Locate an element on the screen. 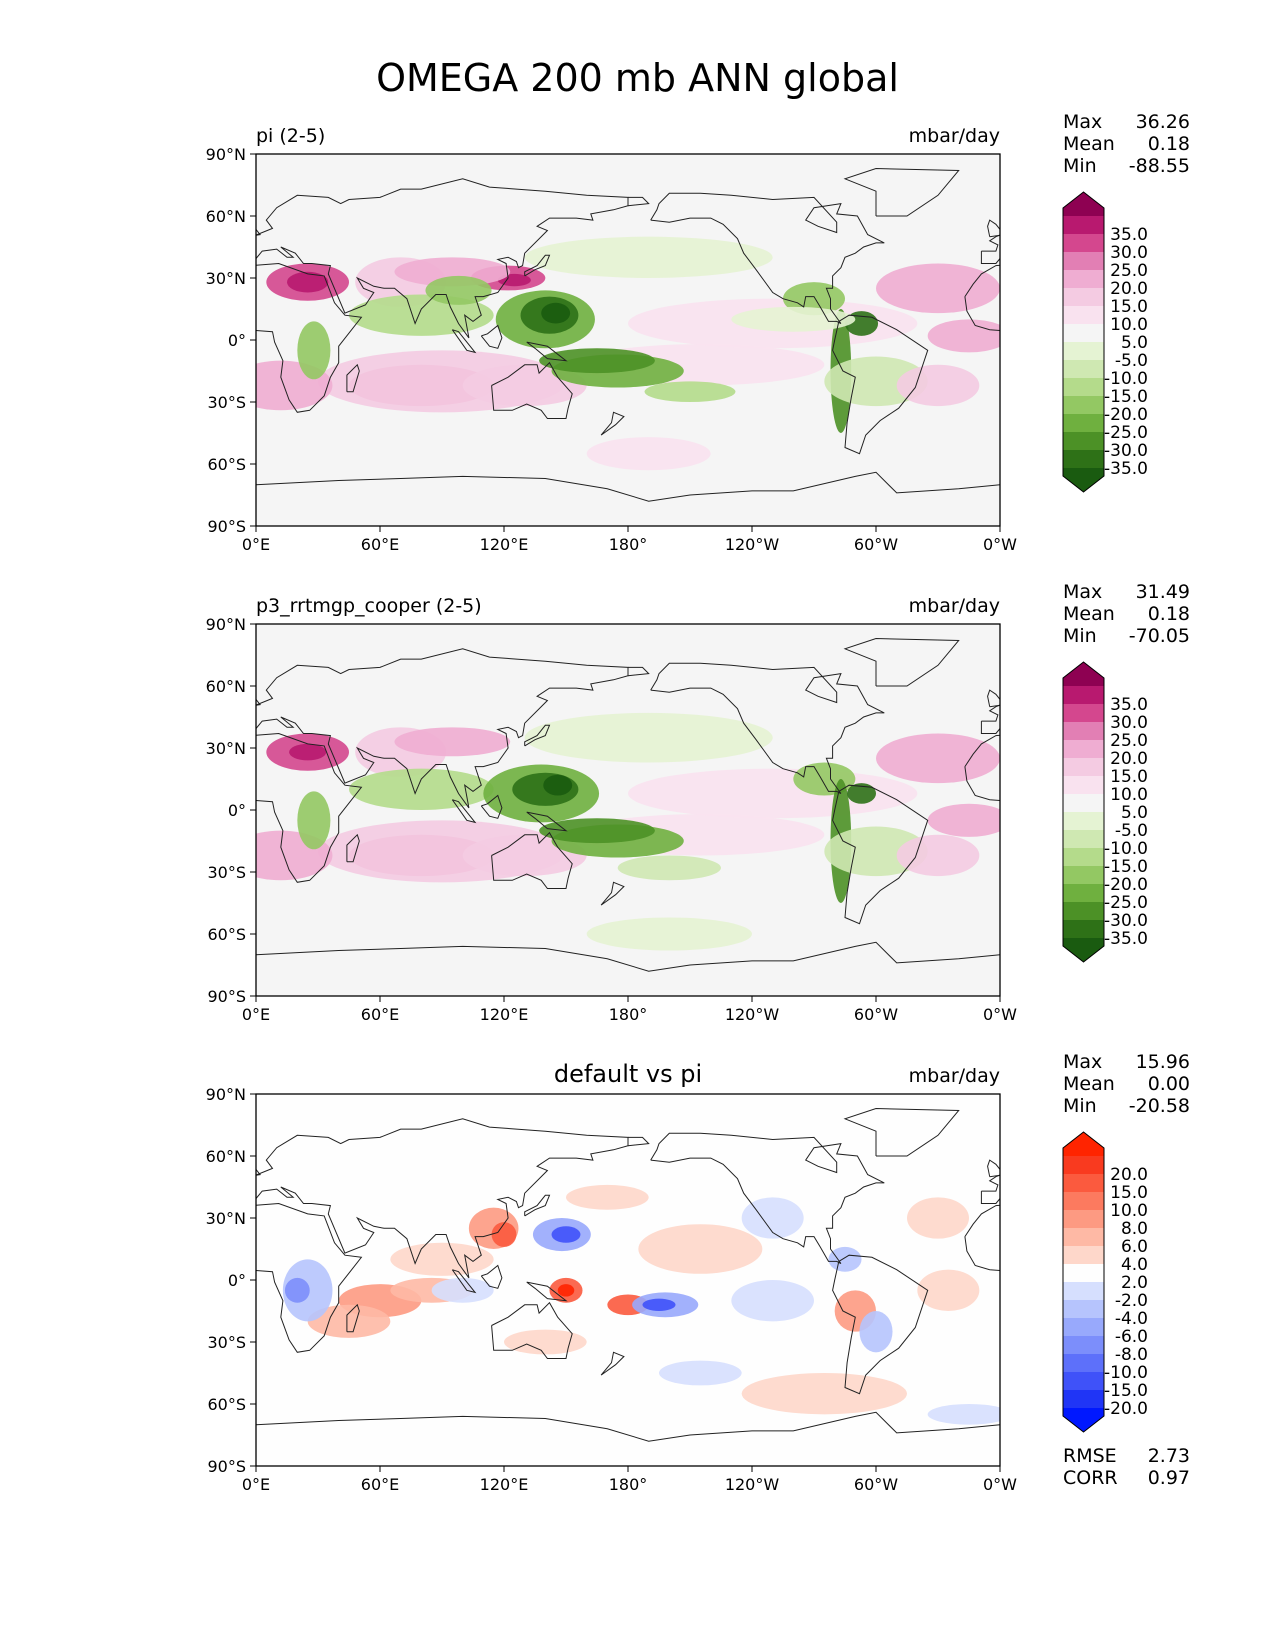 The width and height of the screenshot is (1275, 1650). colorbar-tick-label: 15.0 is located at coordinates (1129, 1193).